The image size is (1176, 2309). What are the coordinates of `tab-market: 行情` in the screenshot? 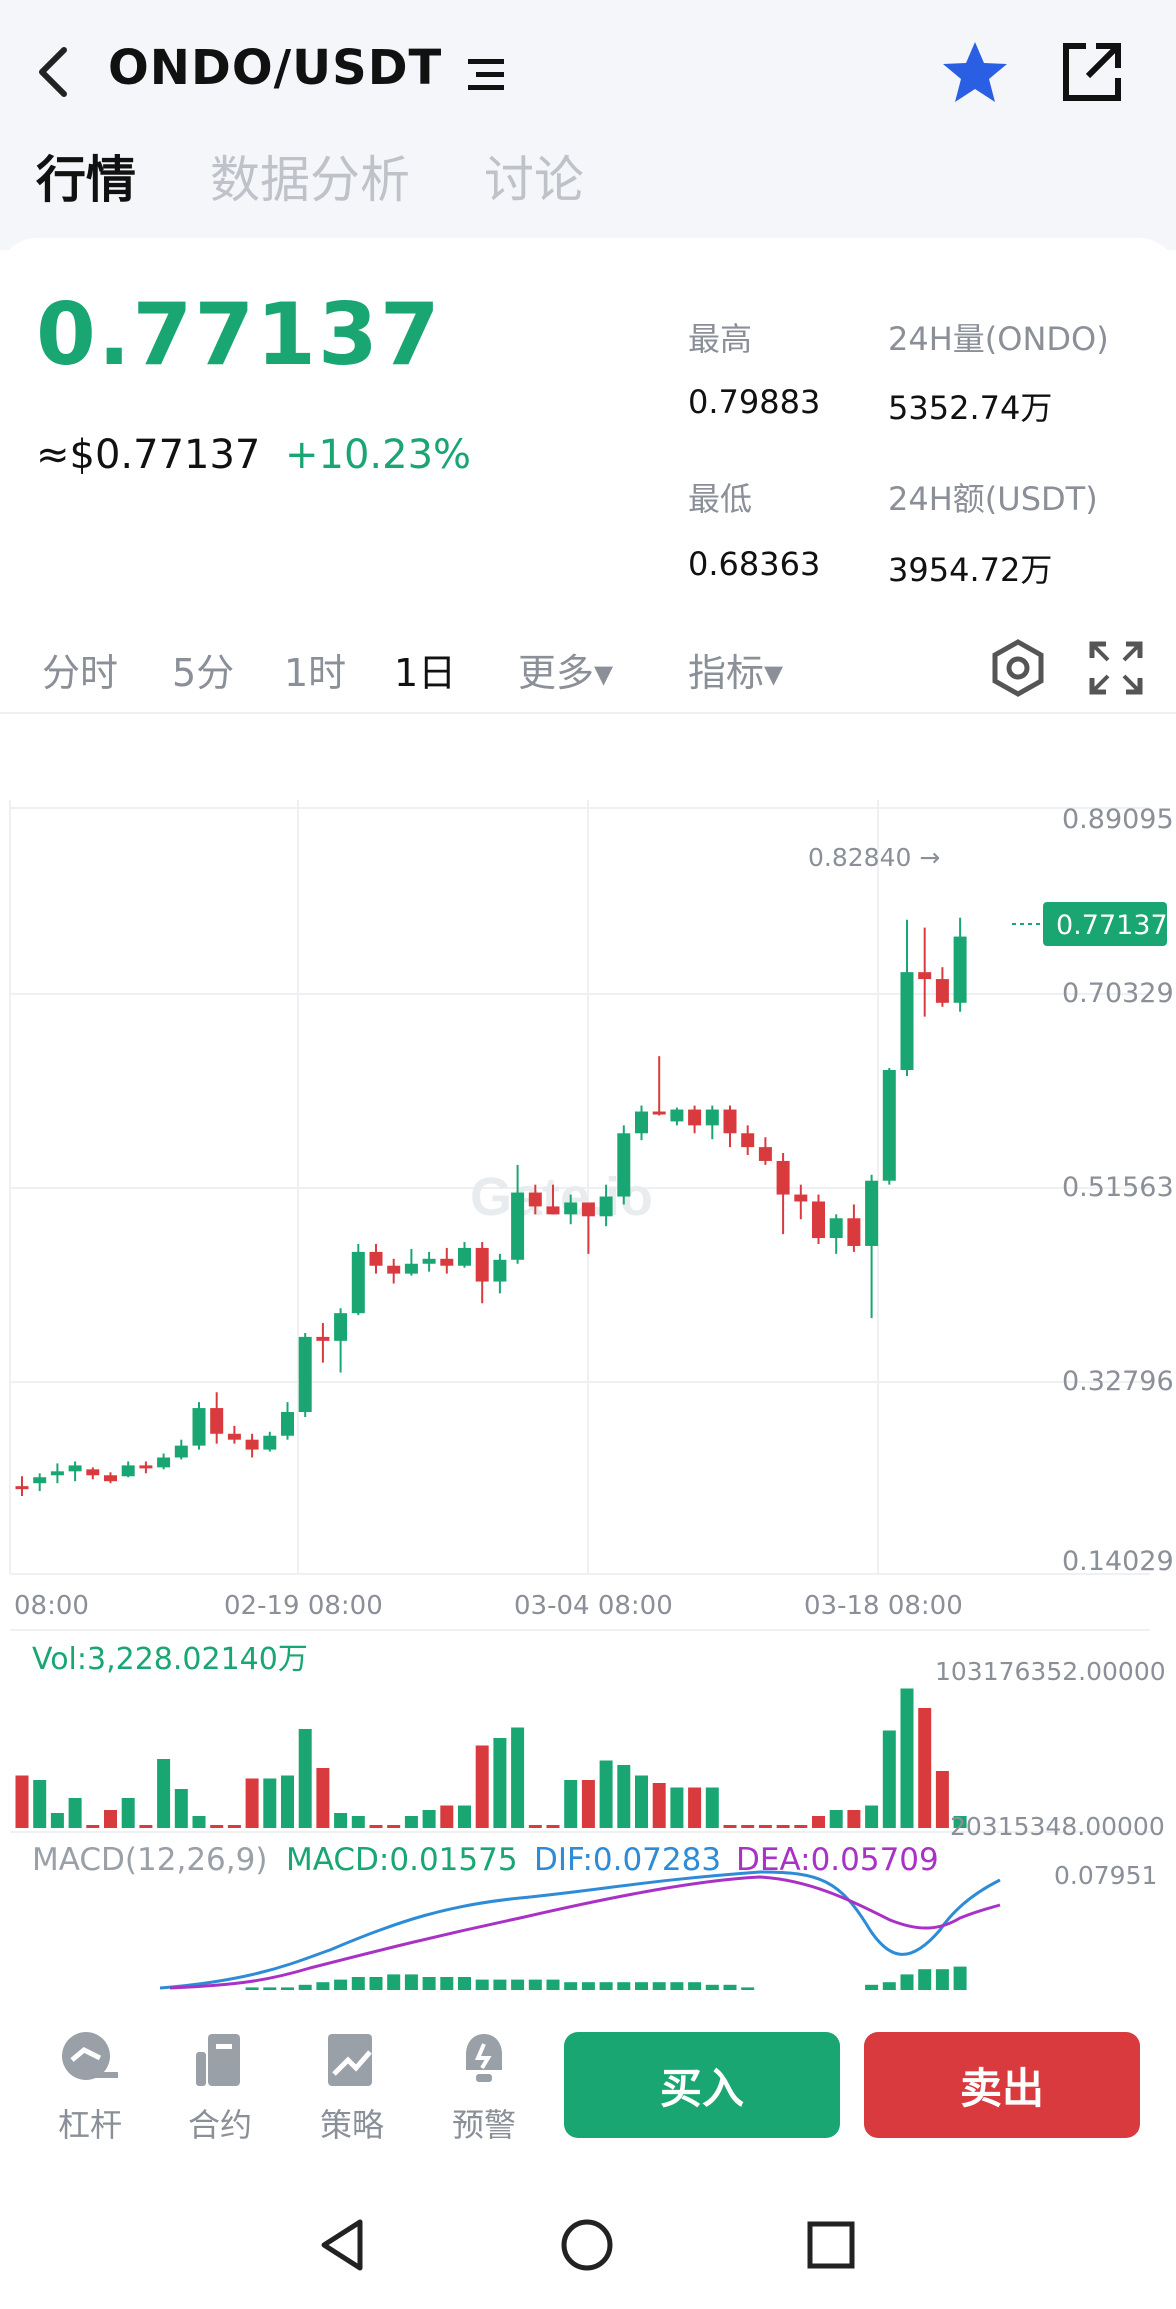 It's located at (86, 176).